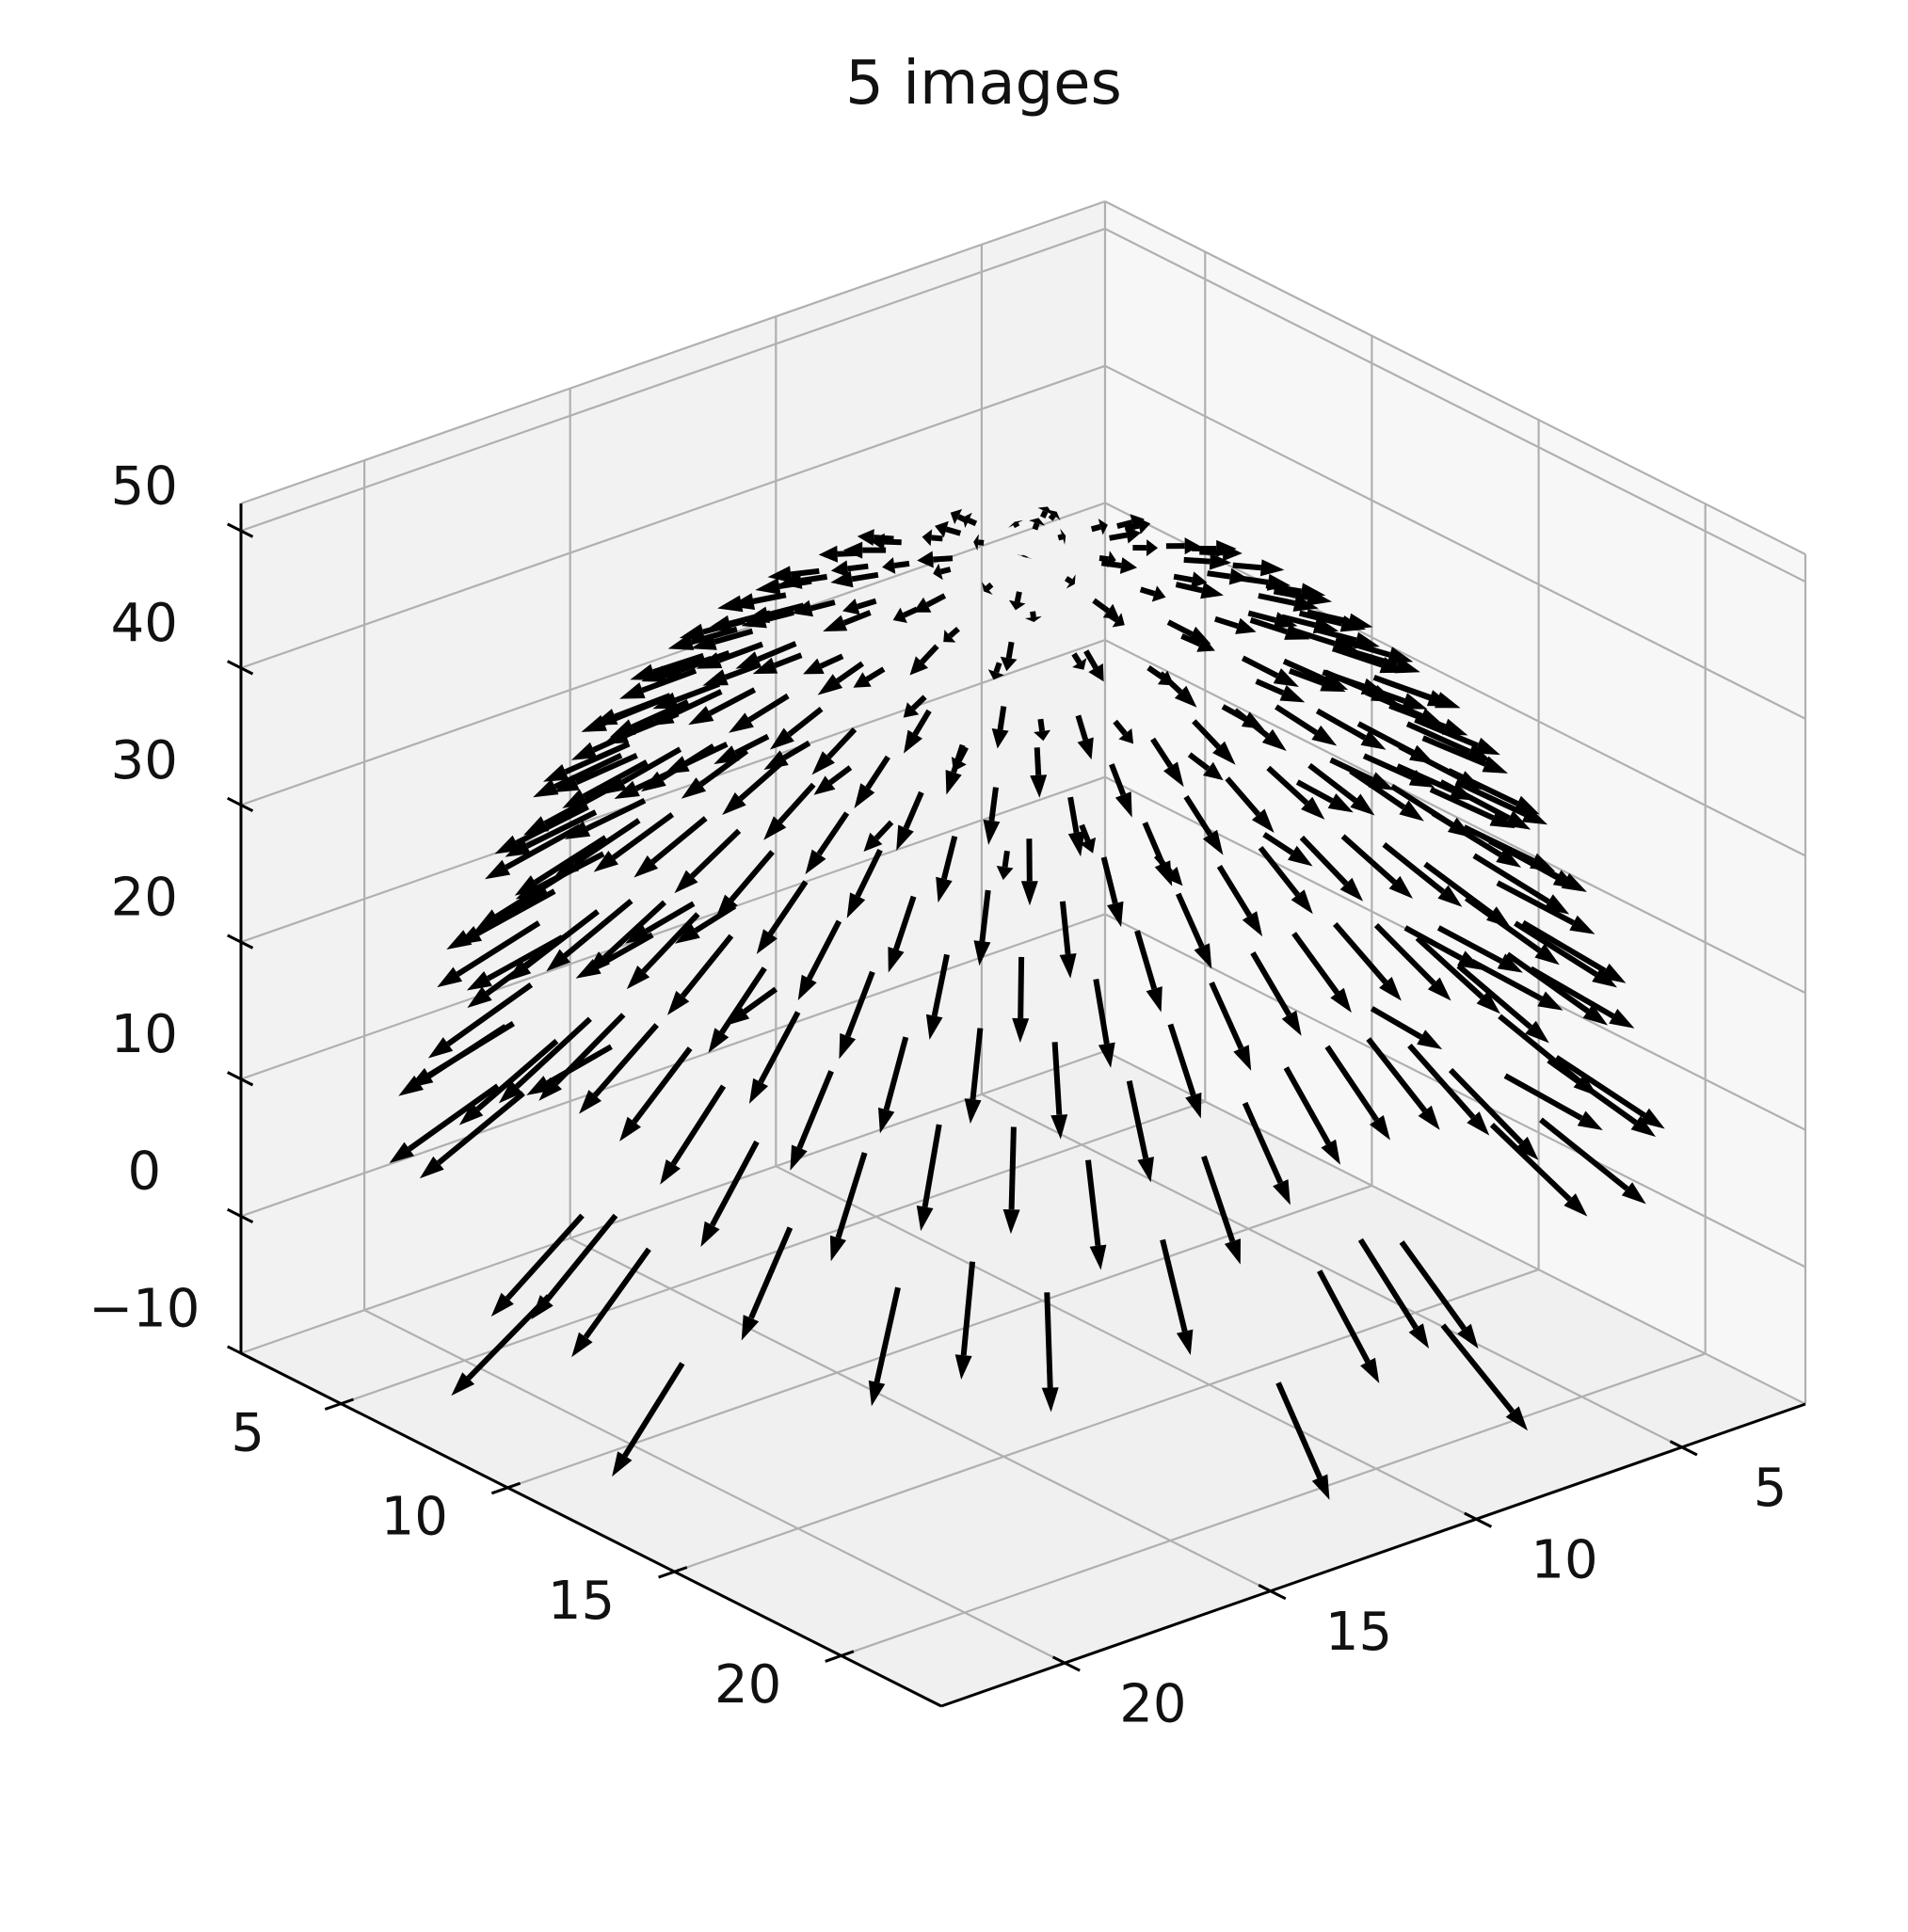 The width and height of the screenshot is (1908, 1932). What do you see at coordinates (144, 623) in the screenshot?
I see `tick-label: 40` at bounding box center [144, 623].